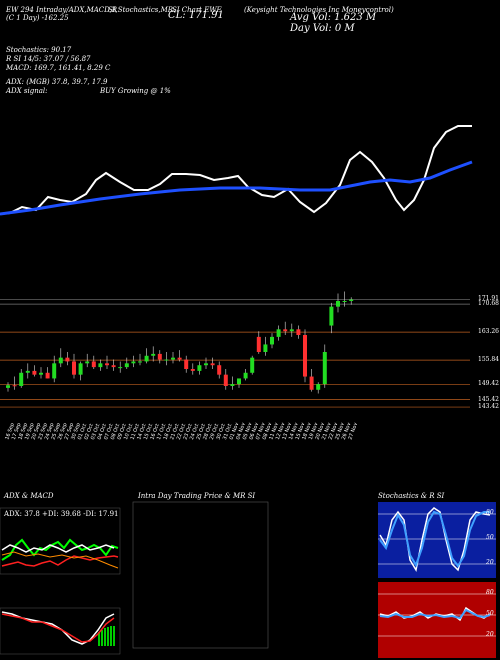  I want to click on avg-volume: Avg Vol: 1.623 M, so click(333, 17).